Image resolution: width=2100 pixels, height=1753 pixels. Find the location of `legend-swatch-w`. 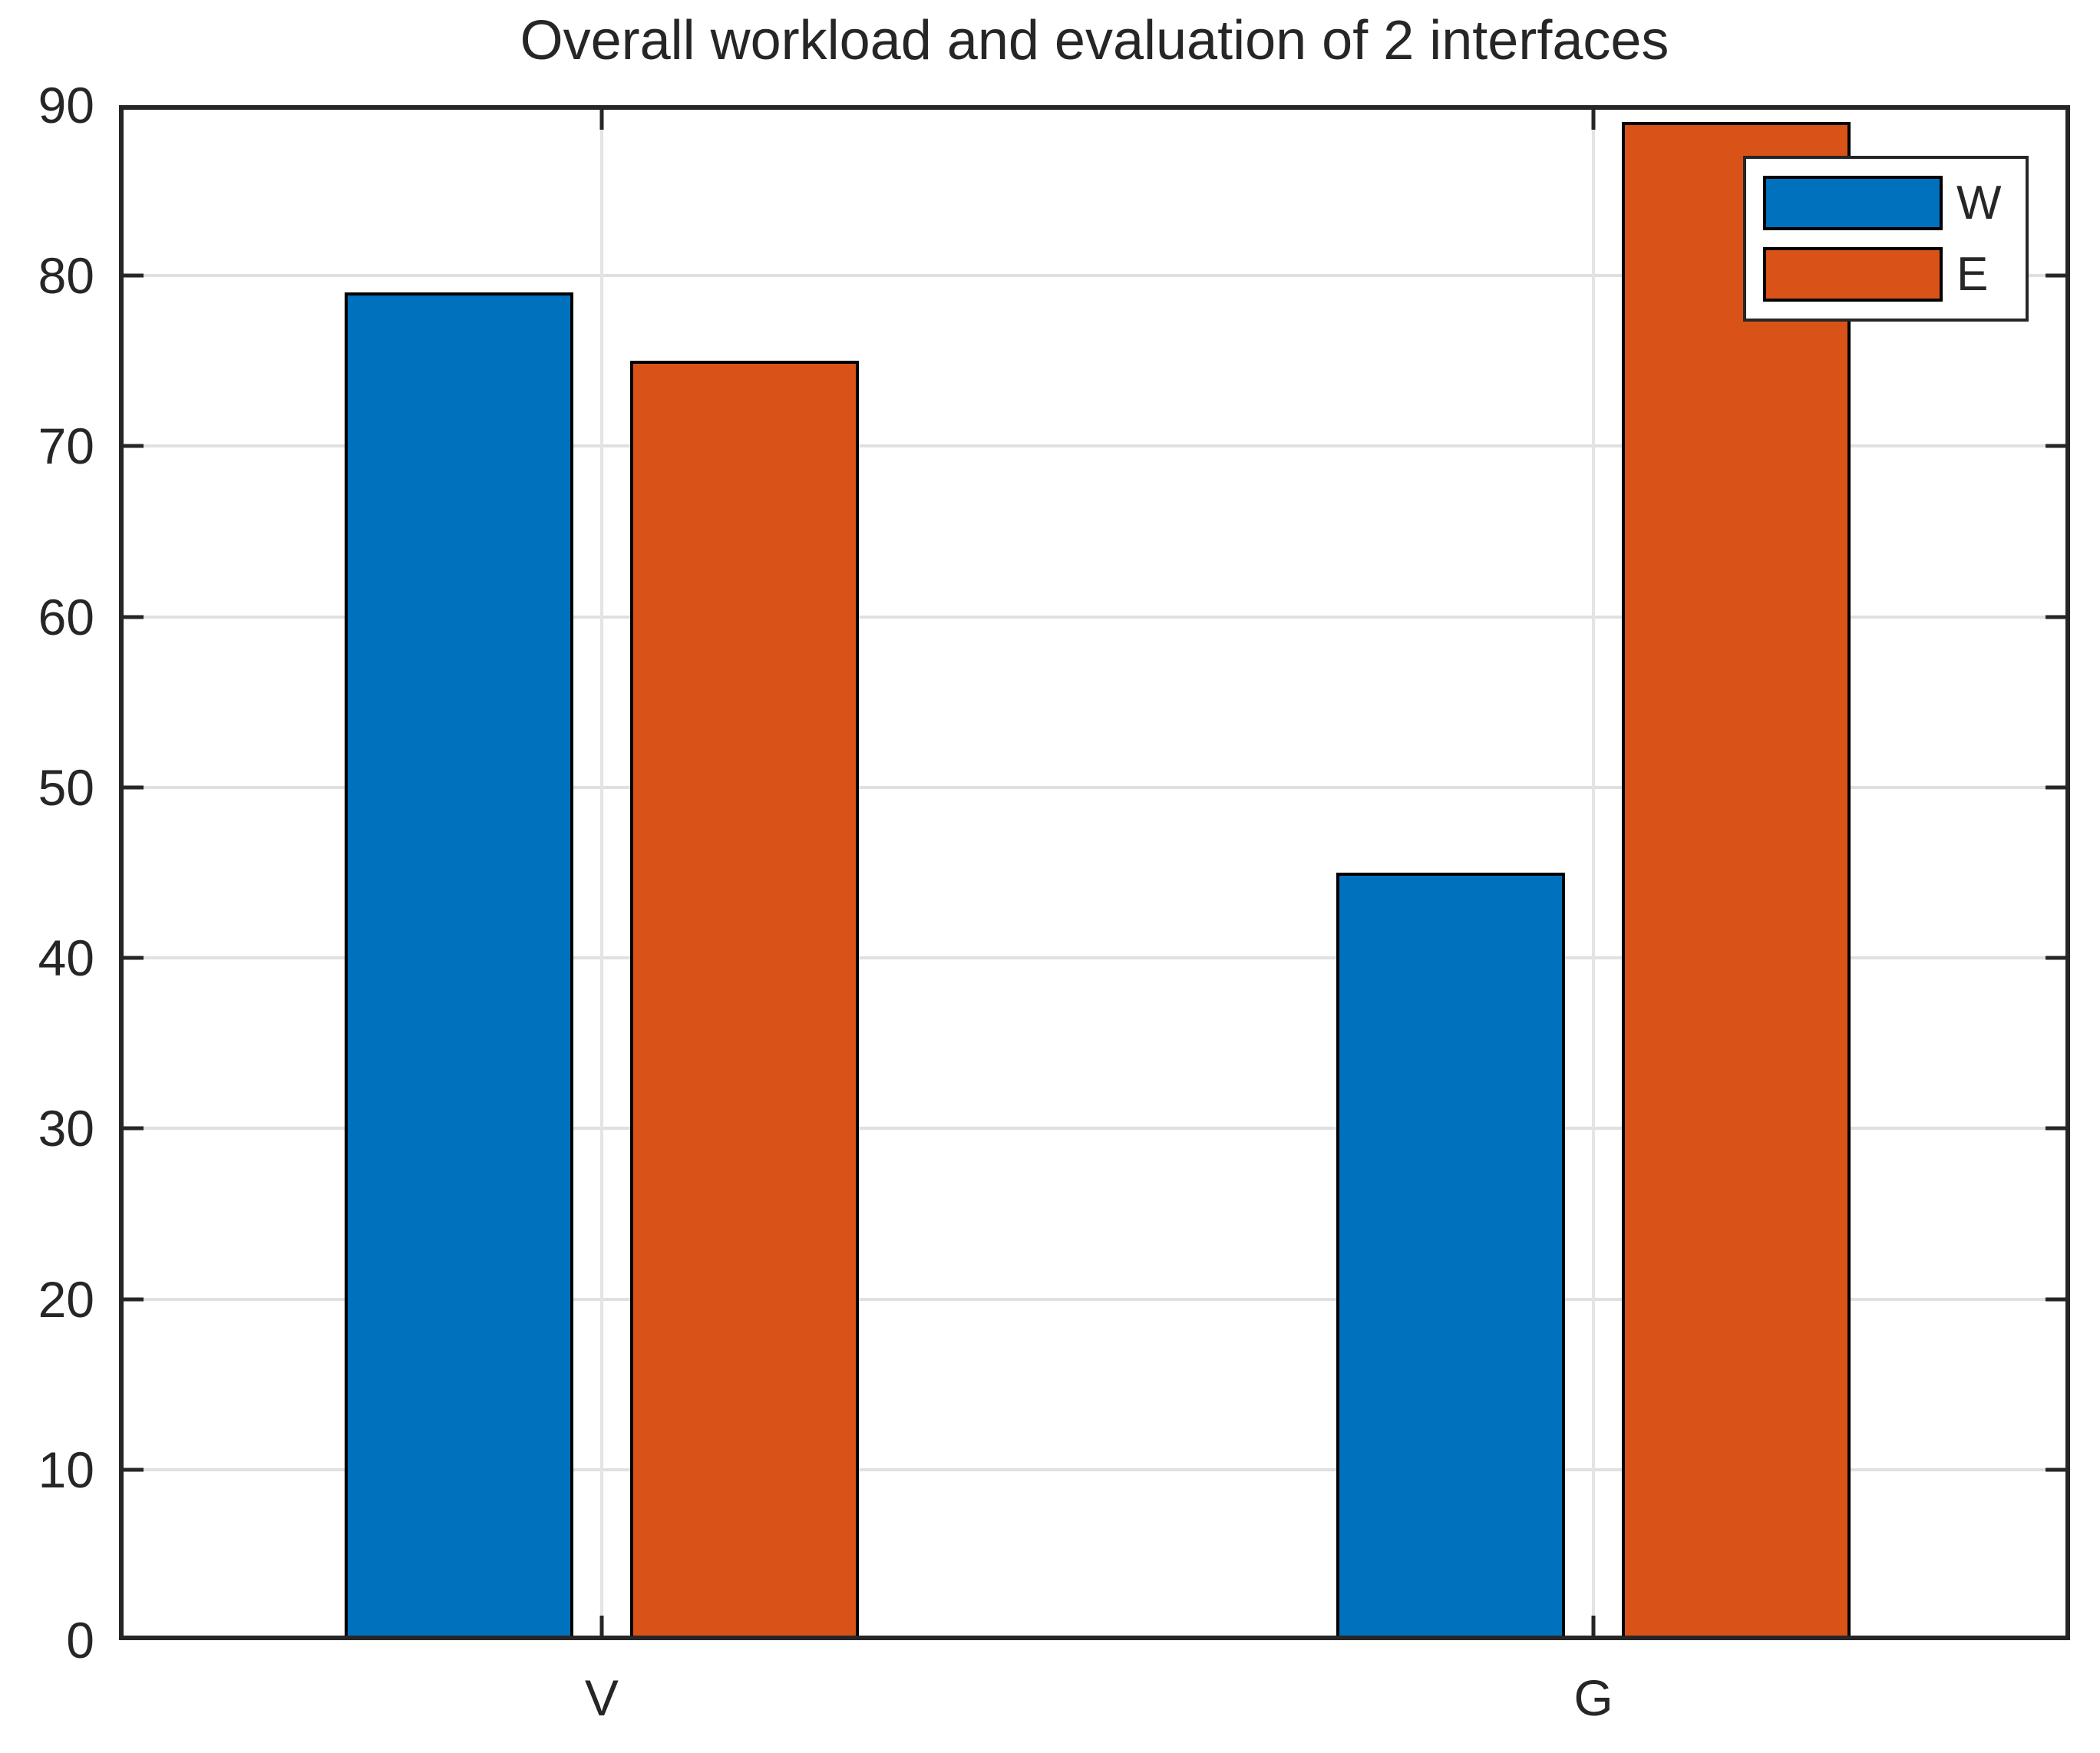

legend-swatch-w is located at coordinates (1853, 203).